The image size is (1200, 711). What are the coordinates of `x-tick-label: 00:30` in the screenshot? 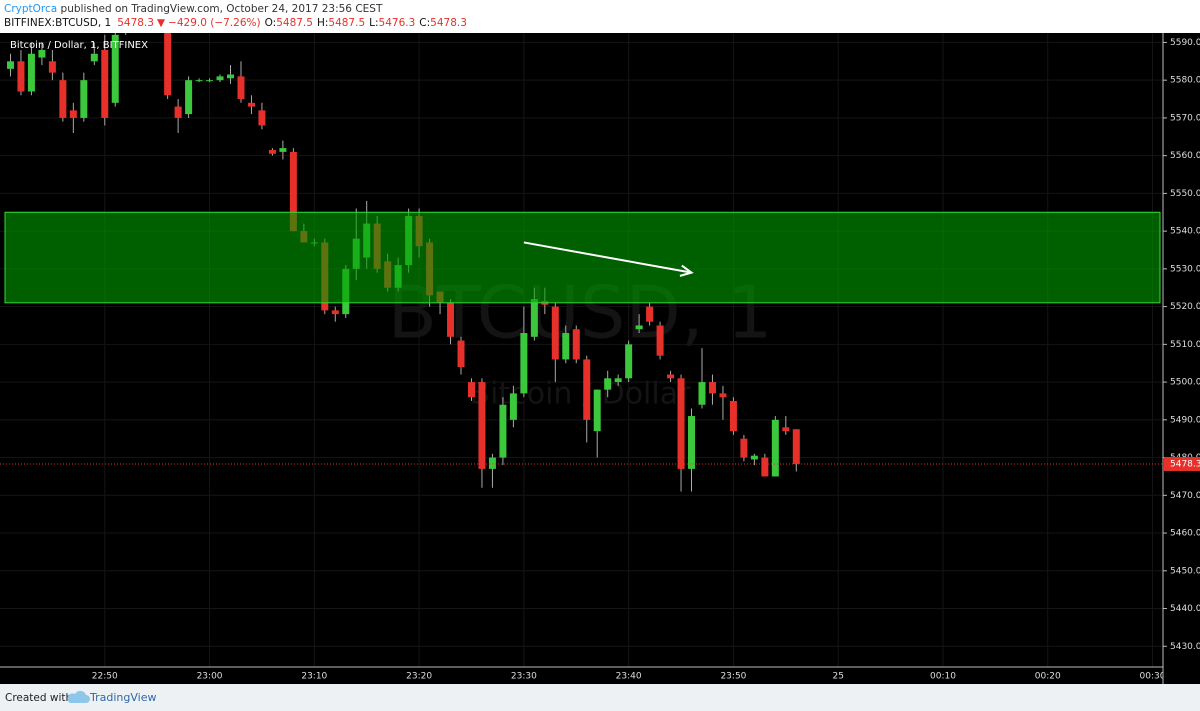 It's located at (1153, 677).